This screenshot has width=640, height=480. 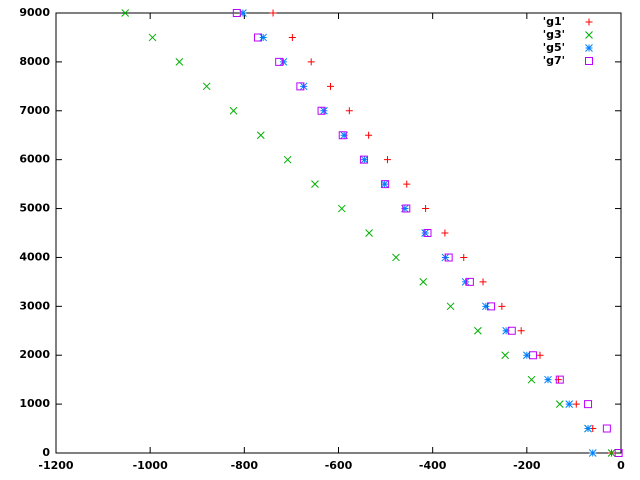 I want to click on y-tick-label: 7000, so click(x=34, y=110).